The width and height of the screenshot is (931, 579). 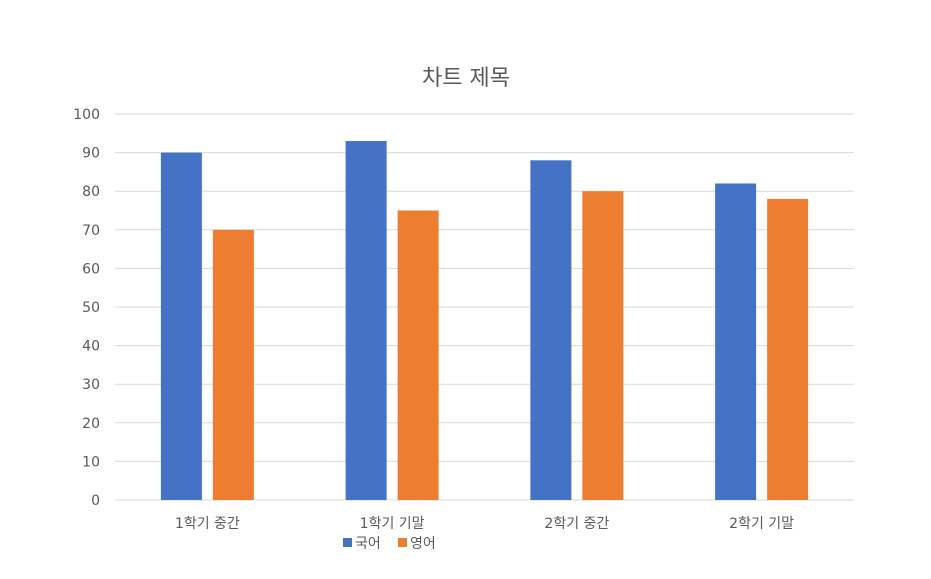 I want to click on chart-title: 차트 제목, so click(x=466, y=78).